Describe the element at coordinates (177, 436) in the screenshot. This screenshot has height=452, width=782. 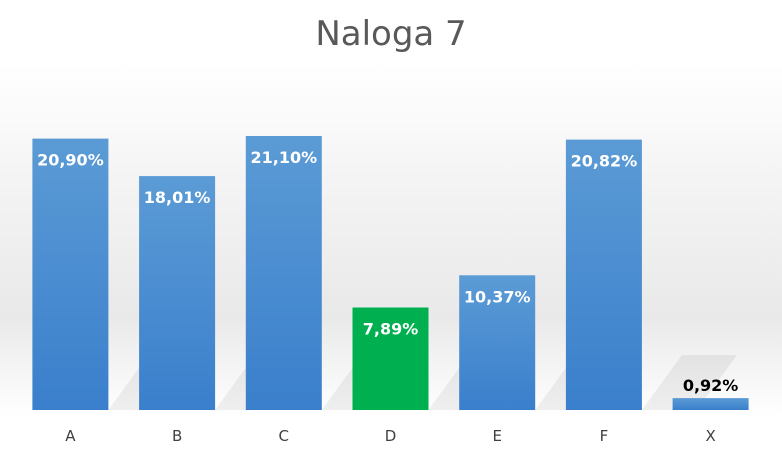
I see `x-tick-label-b: B` at that location.